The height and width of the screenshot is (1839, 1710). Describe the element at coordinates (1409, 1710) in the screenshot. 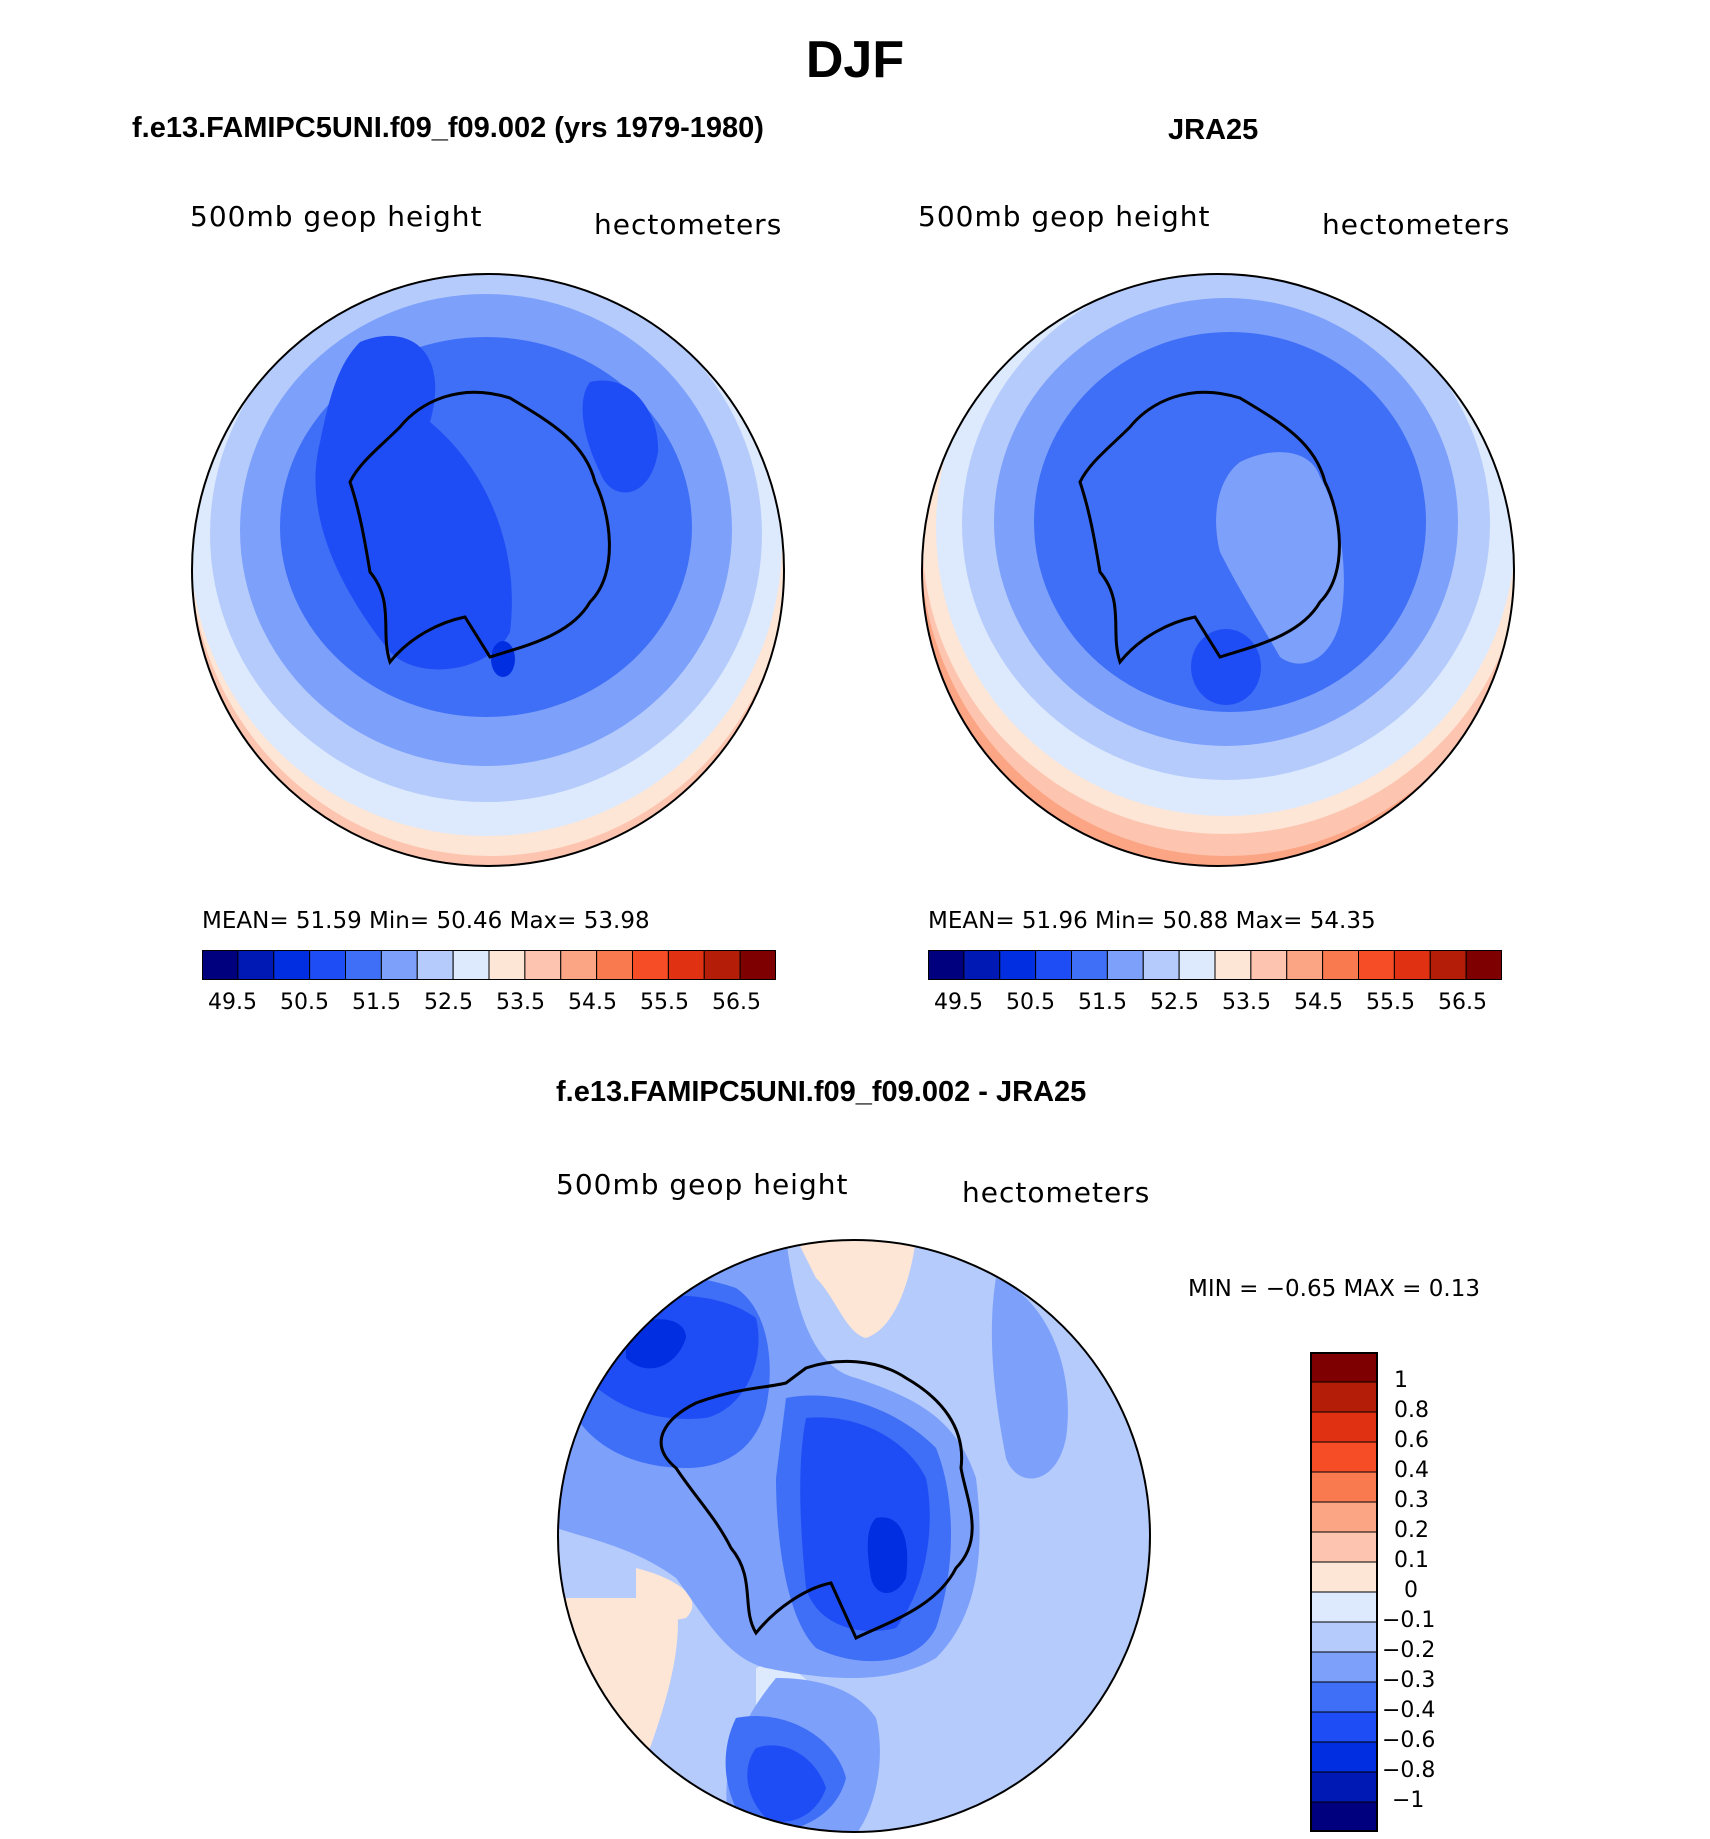

I see `colorbar-tick-label: −0.4` at that location.